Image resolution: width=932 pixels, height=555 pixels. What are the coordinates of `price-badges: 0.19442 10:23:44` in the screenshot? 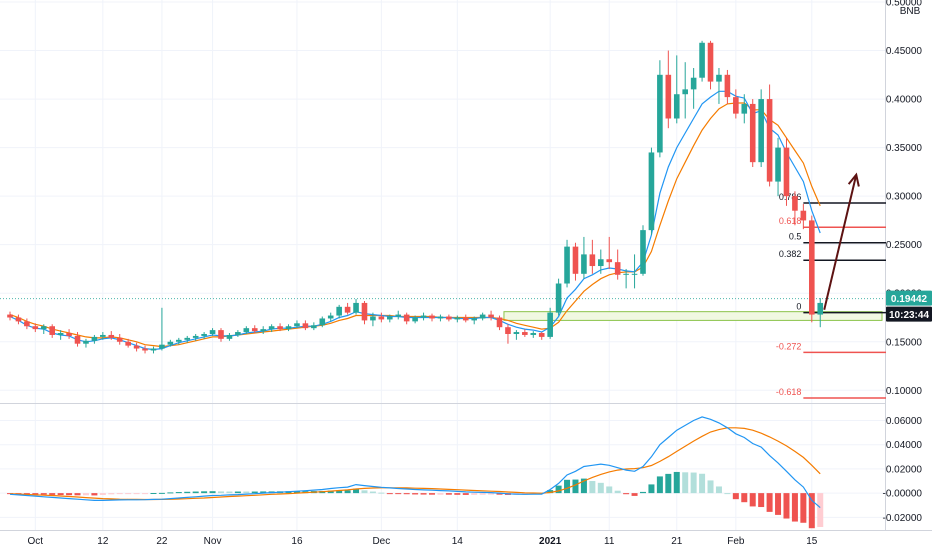 It's located at (909, 306).